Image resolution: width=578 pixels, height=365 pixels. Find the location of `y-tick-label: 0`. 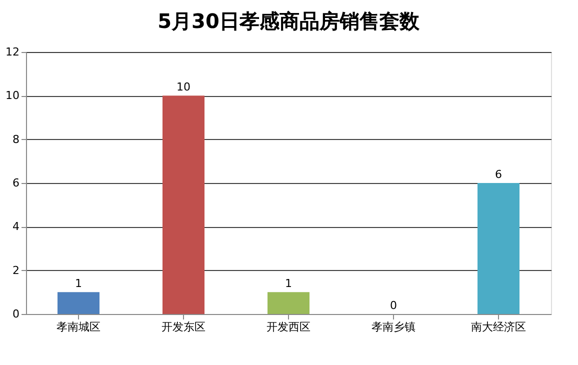

y-tick-label: 0 is located at coordinates (16, 314).